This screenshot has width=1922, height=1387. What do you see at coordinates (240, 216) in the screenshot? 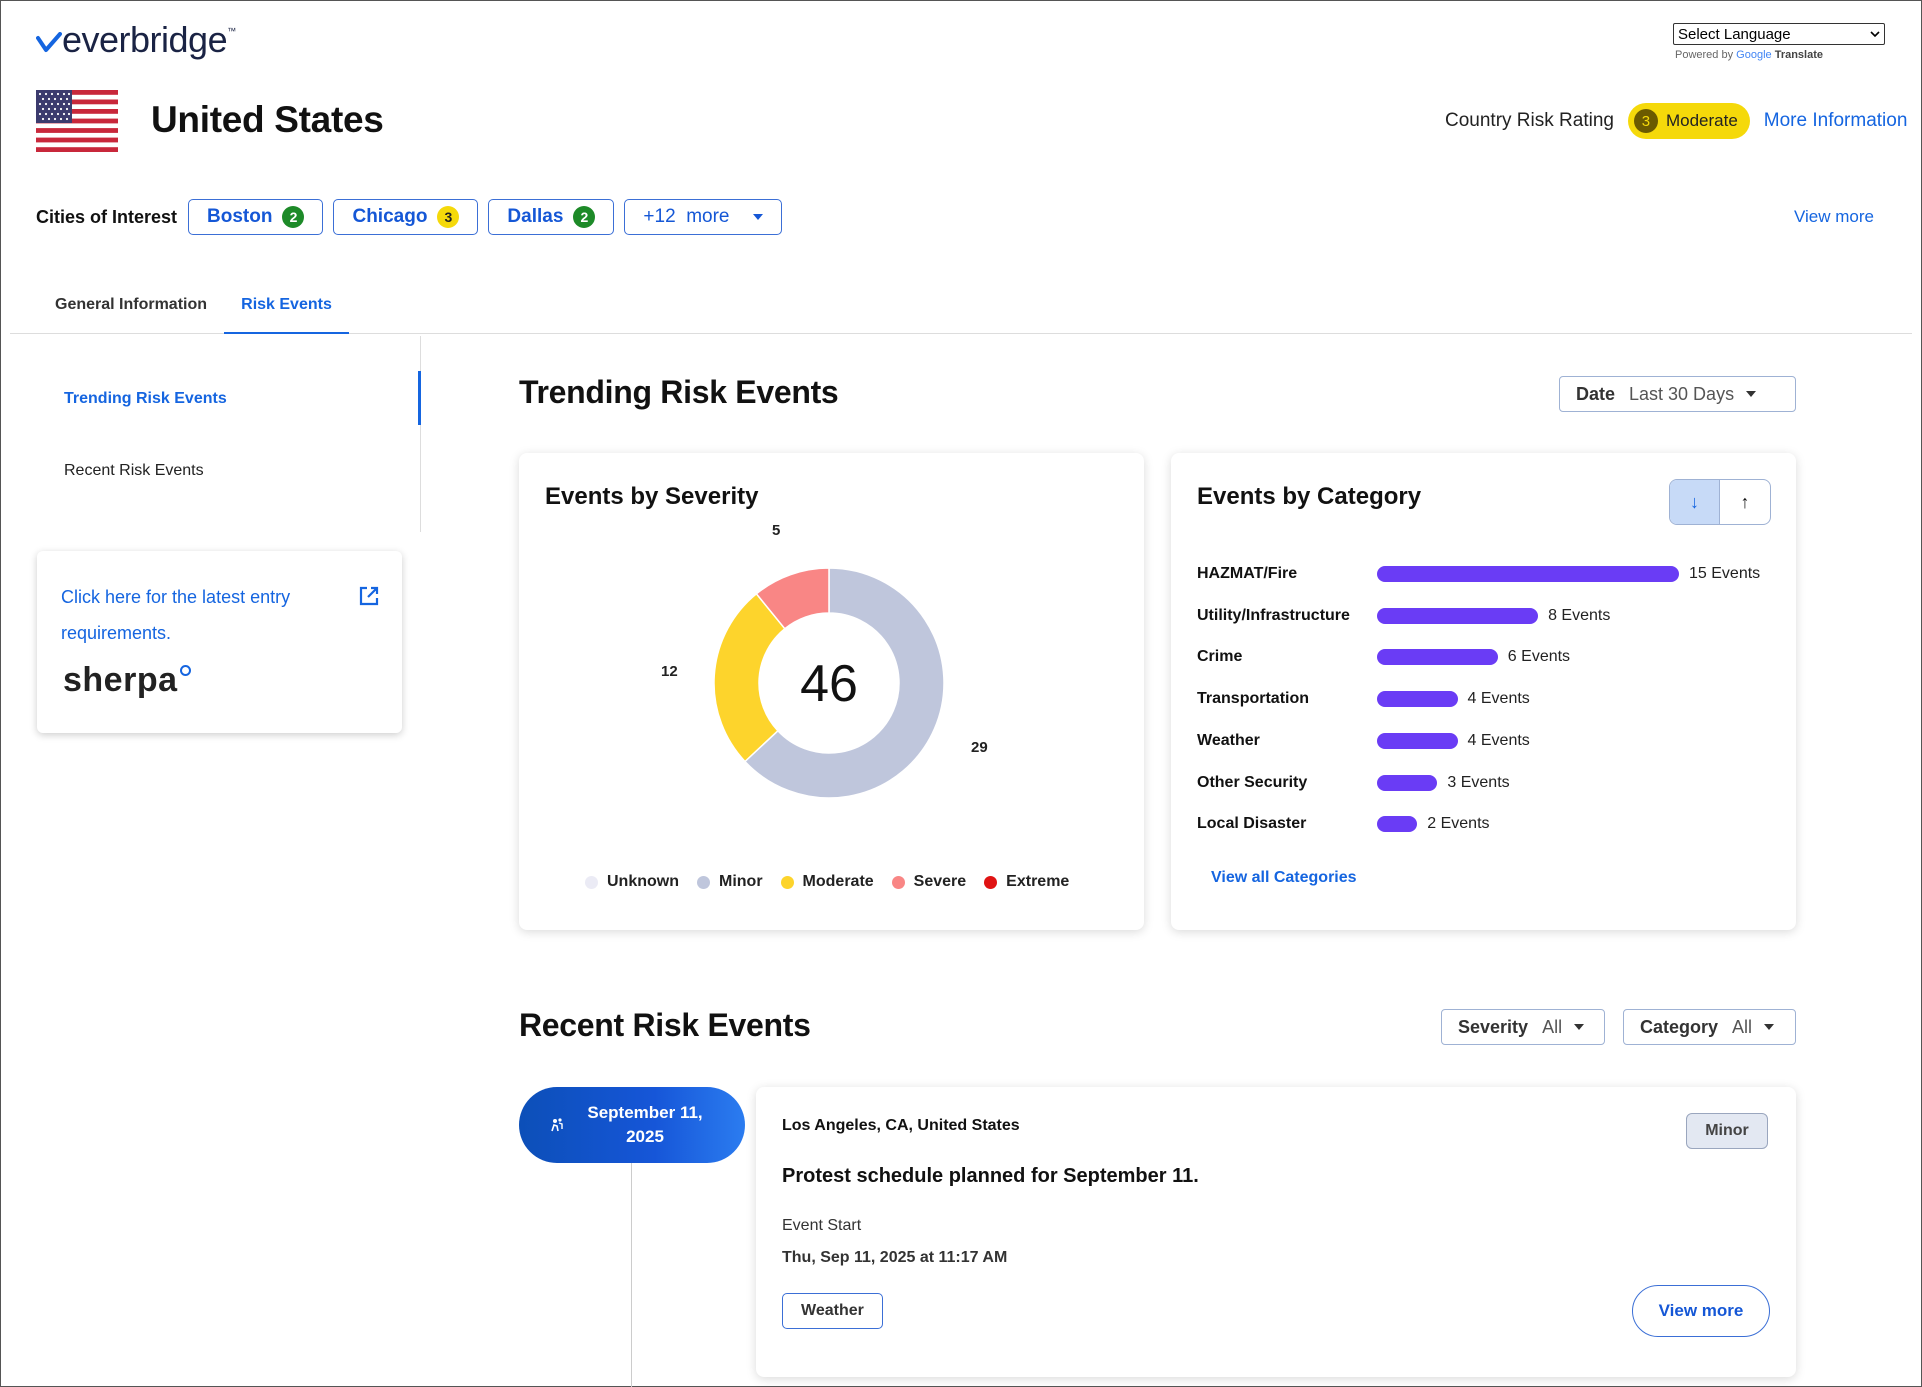
I see `city-name: Boston` at bounding box center [240, 216].